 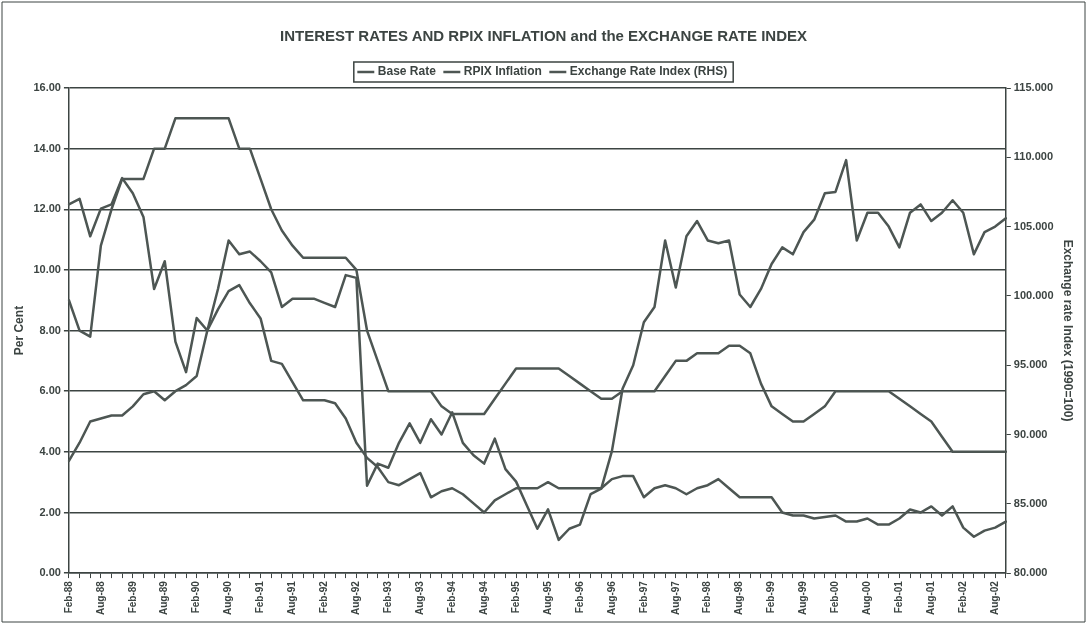 What do you see at coordinates (196, 597) in the screenshot?
I see `x-tick-label: Feb-90` at bounding box center [196, 597].